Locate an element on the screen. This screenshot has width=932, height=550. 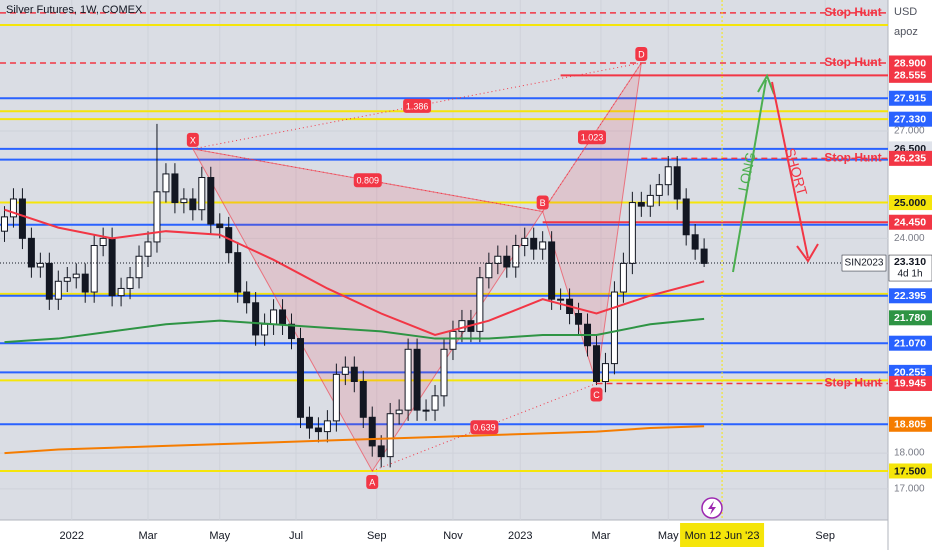
ratio-label: 1.023 is located at coordinates (592, 138).